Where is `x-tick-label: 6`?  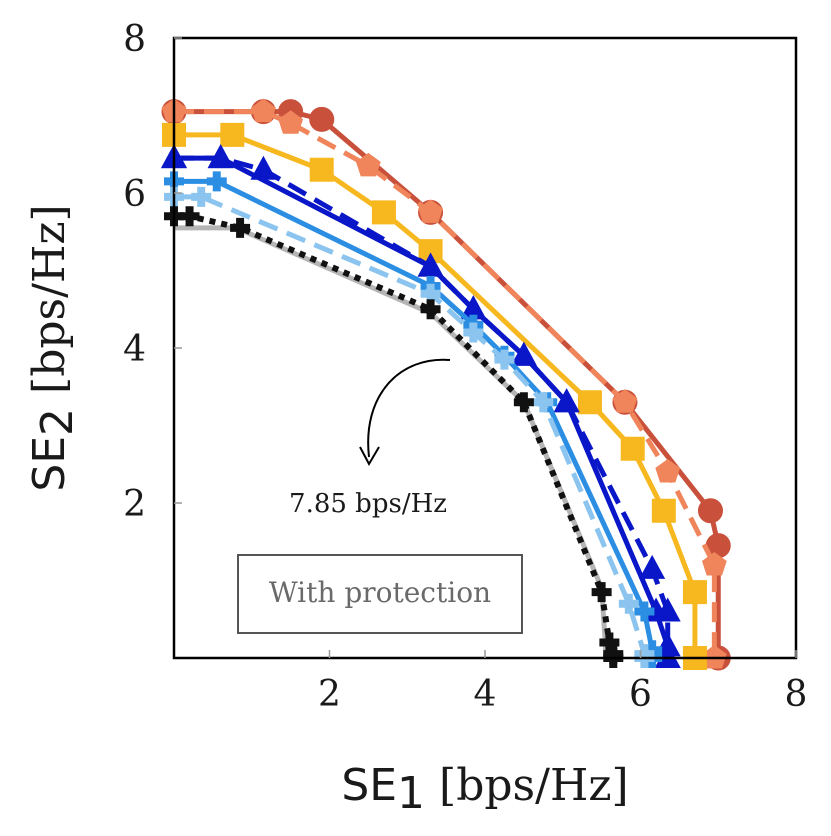 x-tick-label: 6 is located at coordinates (640, 694).